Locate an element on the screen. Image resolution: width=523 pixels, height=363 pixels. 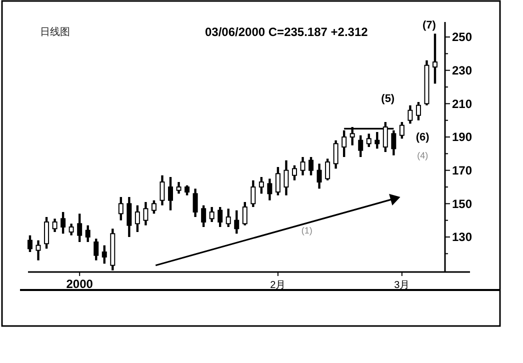
y-tick-label: 130 is located at coordinates (462, 237).